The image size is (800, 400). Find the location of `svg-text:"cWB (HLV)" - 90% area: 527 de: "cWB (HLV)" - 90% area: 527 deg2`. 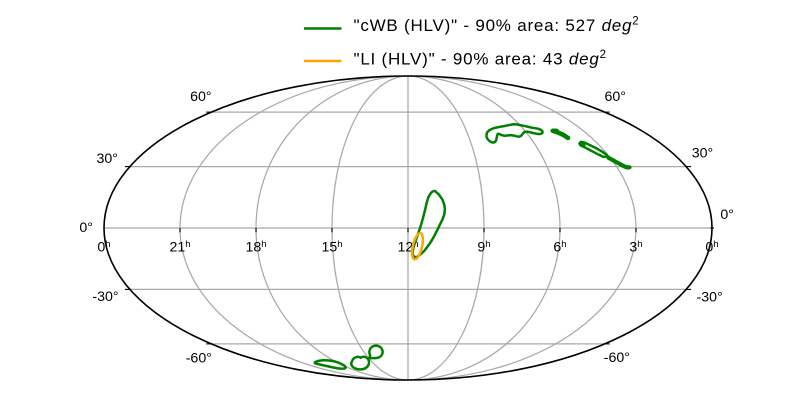

svg-text:"cWB (HLV)" - 90% area: 527 de: "cWB (HLV)" - 90% area: 527 deg2 is located at coordinates (497, 26).